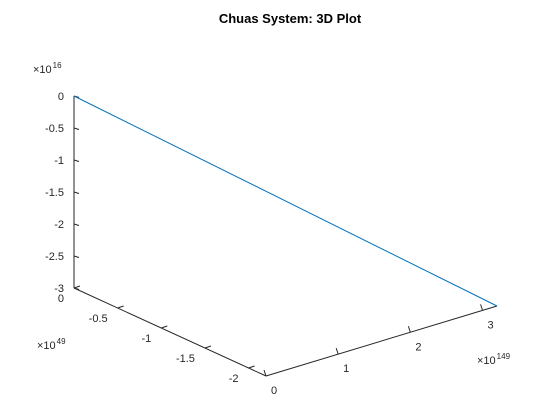 Image resolution: width=560 pixels, height=420 pixels. Describe the element at coordinates (494, 359) in the screenshot. I see `y-axis-multiplier: ×10149` at that location.